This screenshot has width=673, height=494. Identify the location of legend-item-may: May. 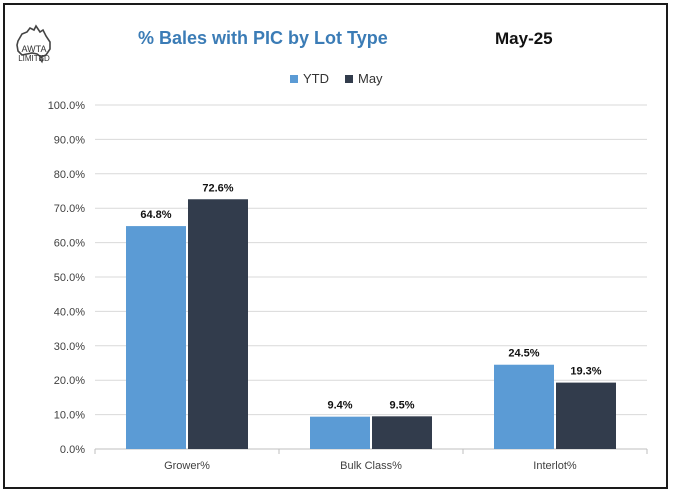
(364, 78).